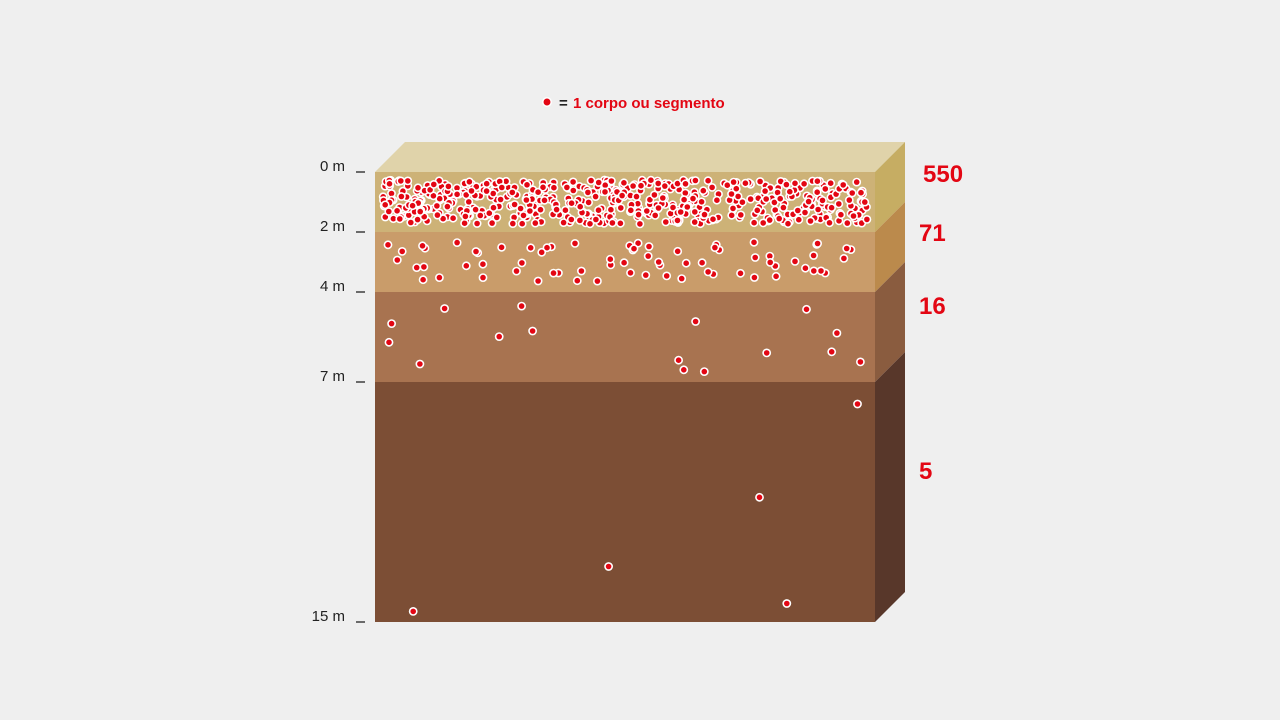 This screenshot has width=1280, height=720. What do you see at coordinates (633, 103) in the screenshot?
I see `legend: = 1 corpo ou segmento` at bounding box center [633, 103].